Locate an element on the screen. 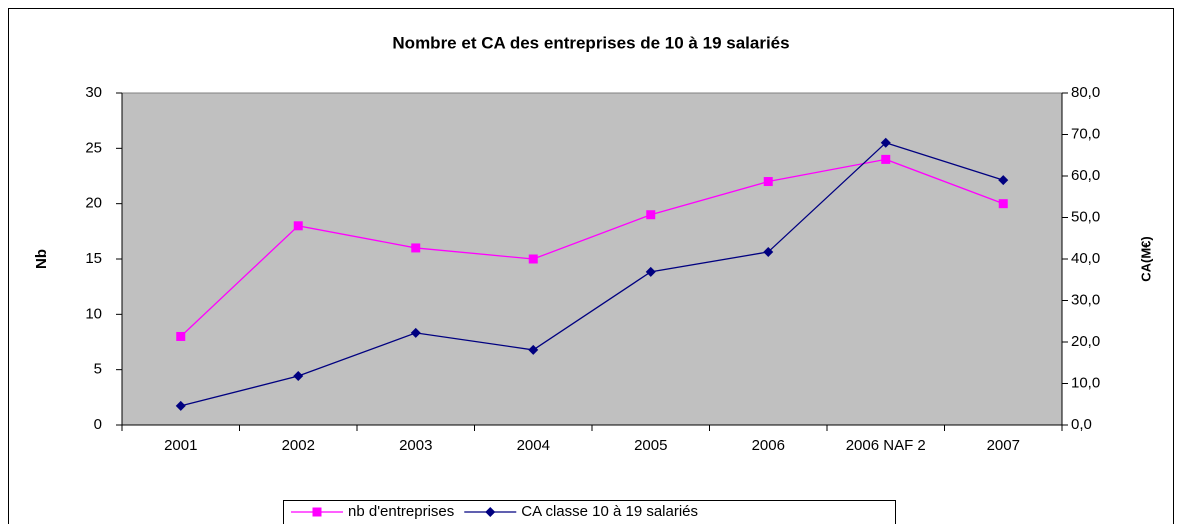  x-tick-label: 2005 is located at coordinates (651, 445).